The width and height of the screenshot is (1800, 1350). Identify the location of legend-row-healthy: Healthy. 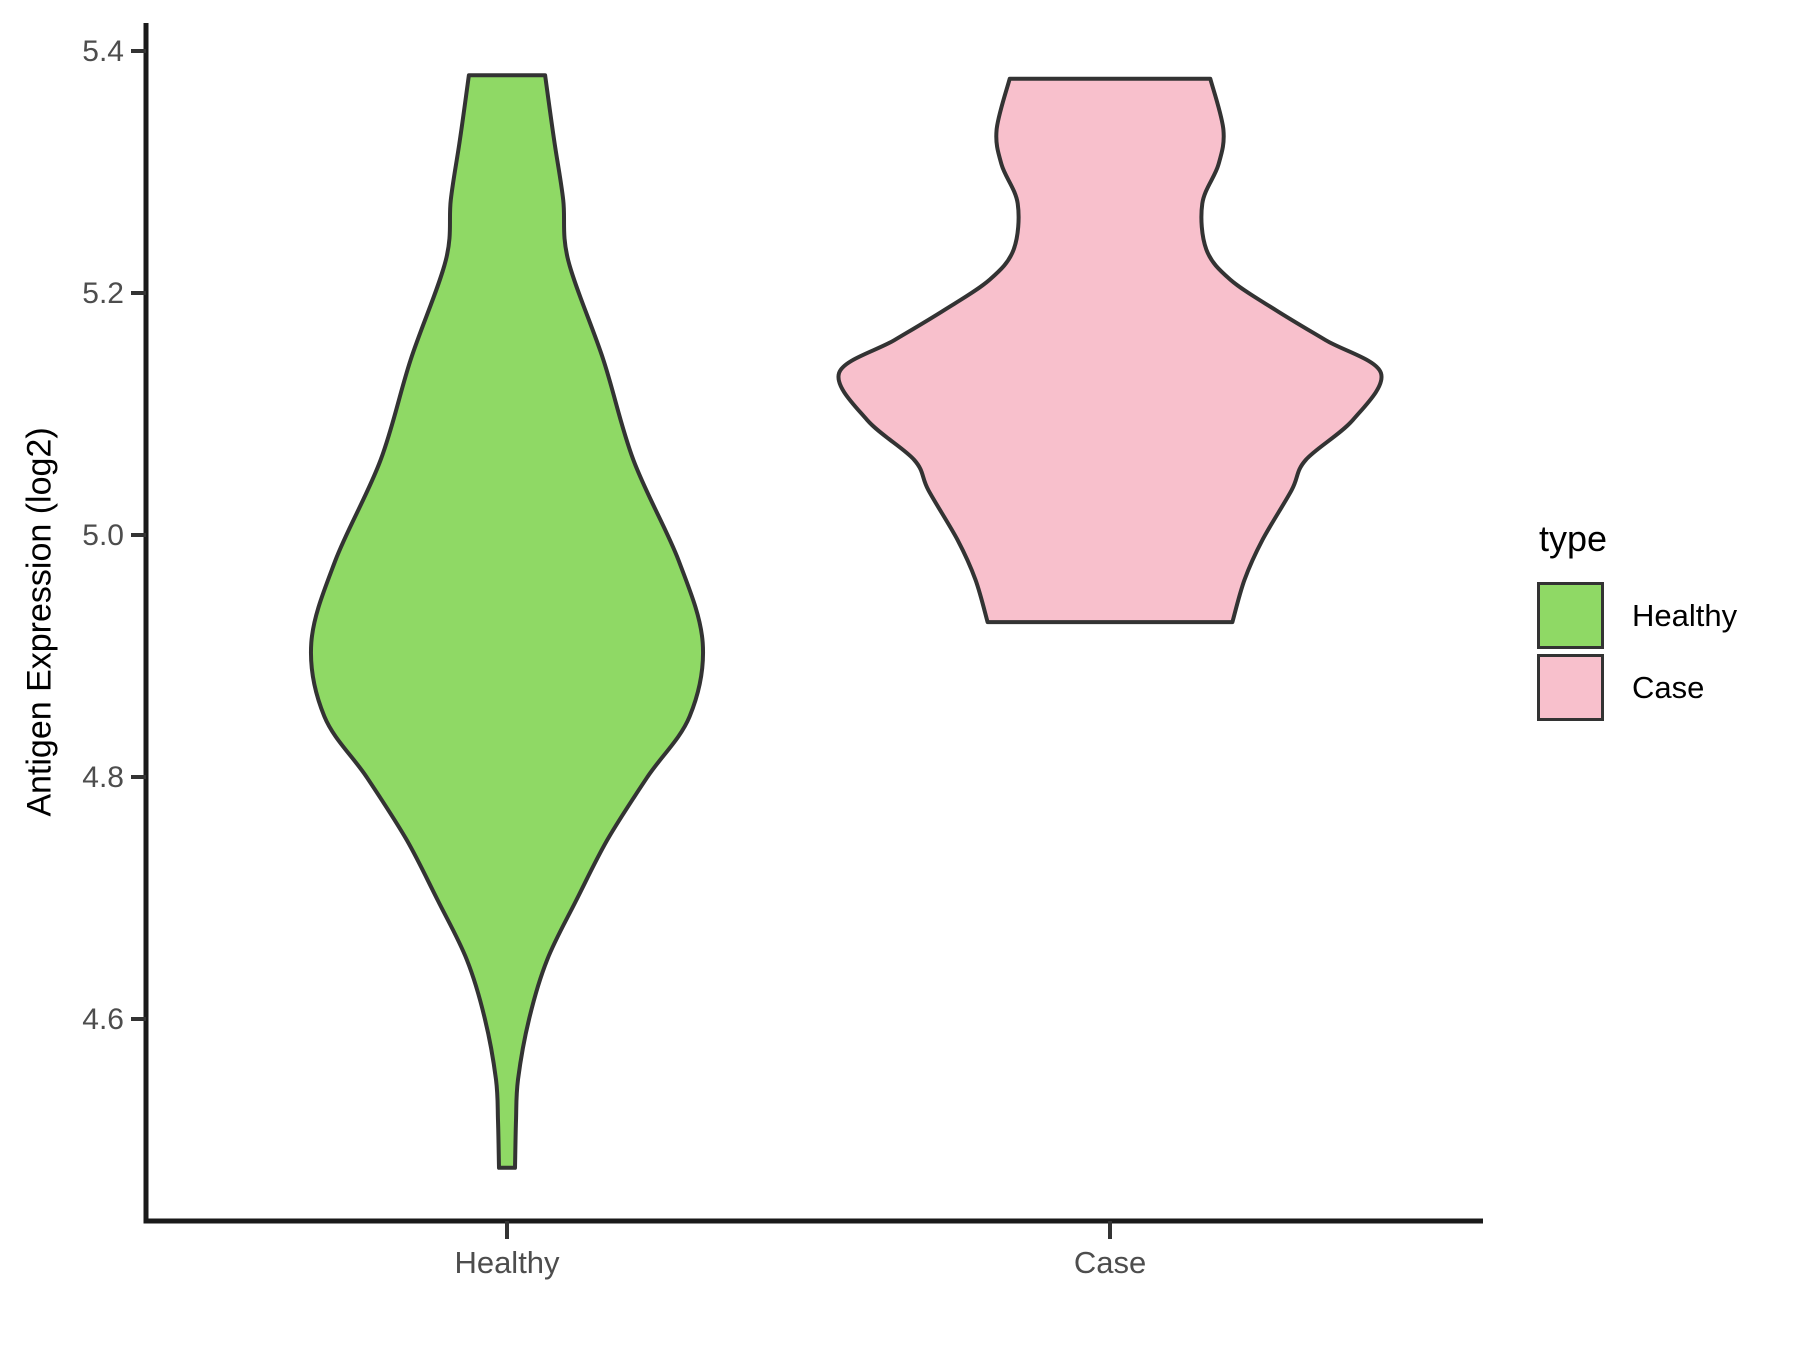
(1637, 615).